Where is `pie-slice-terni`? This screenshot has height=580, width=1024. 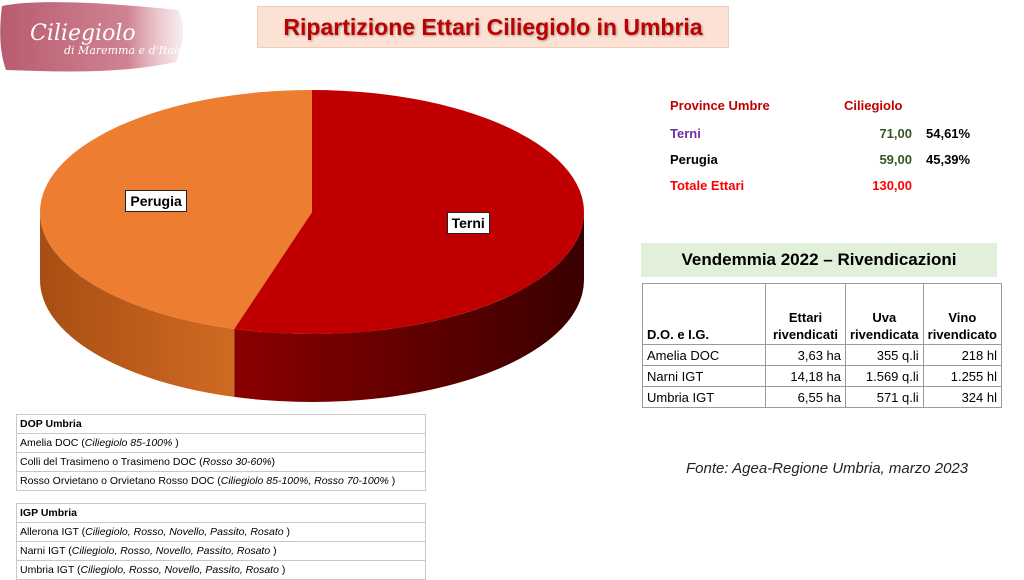 pie-slice-terni is located at coordinates (409, 212).